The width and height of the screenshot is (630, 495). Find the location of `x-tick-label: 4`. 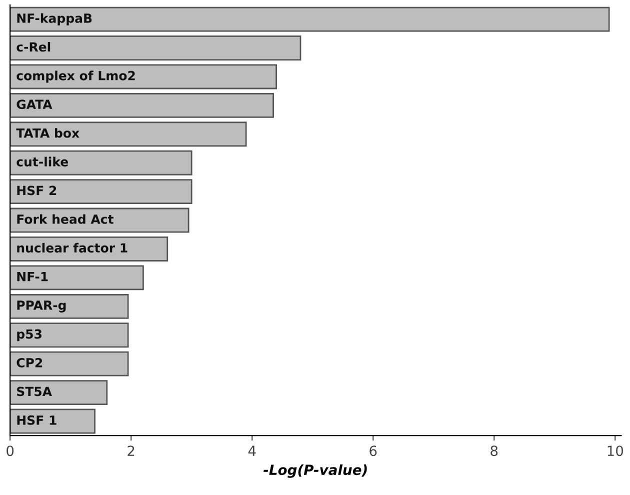

x-tick-label: 4 is located at coordinates (252, 451).